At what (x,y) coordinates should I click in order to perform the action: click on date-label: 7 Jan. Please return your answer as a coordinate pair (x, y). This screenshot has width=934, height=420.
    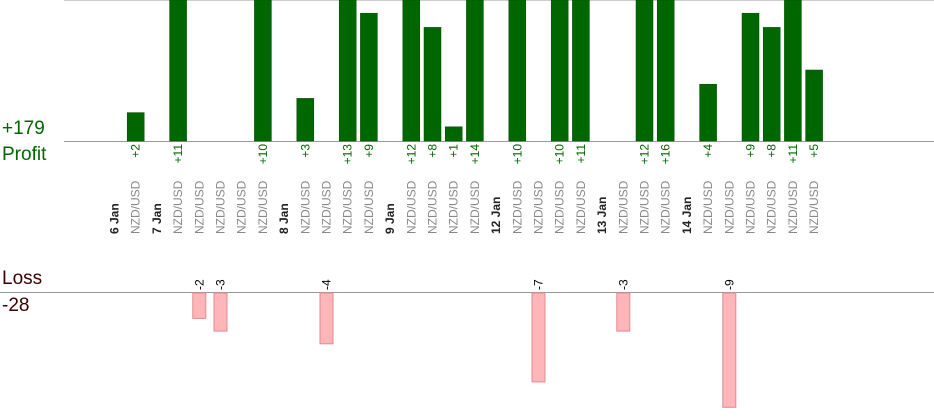
    Looking at the image, I should click on (157, 218).